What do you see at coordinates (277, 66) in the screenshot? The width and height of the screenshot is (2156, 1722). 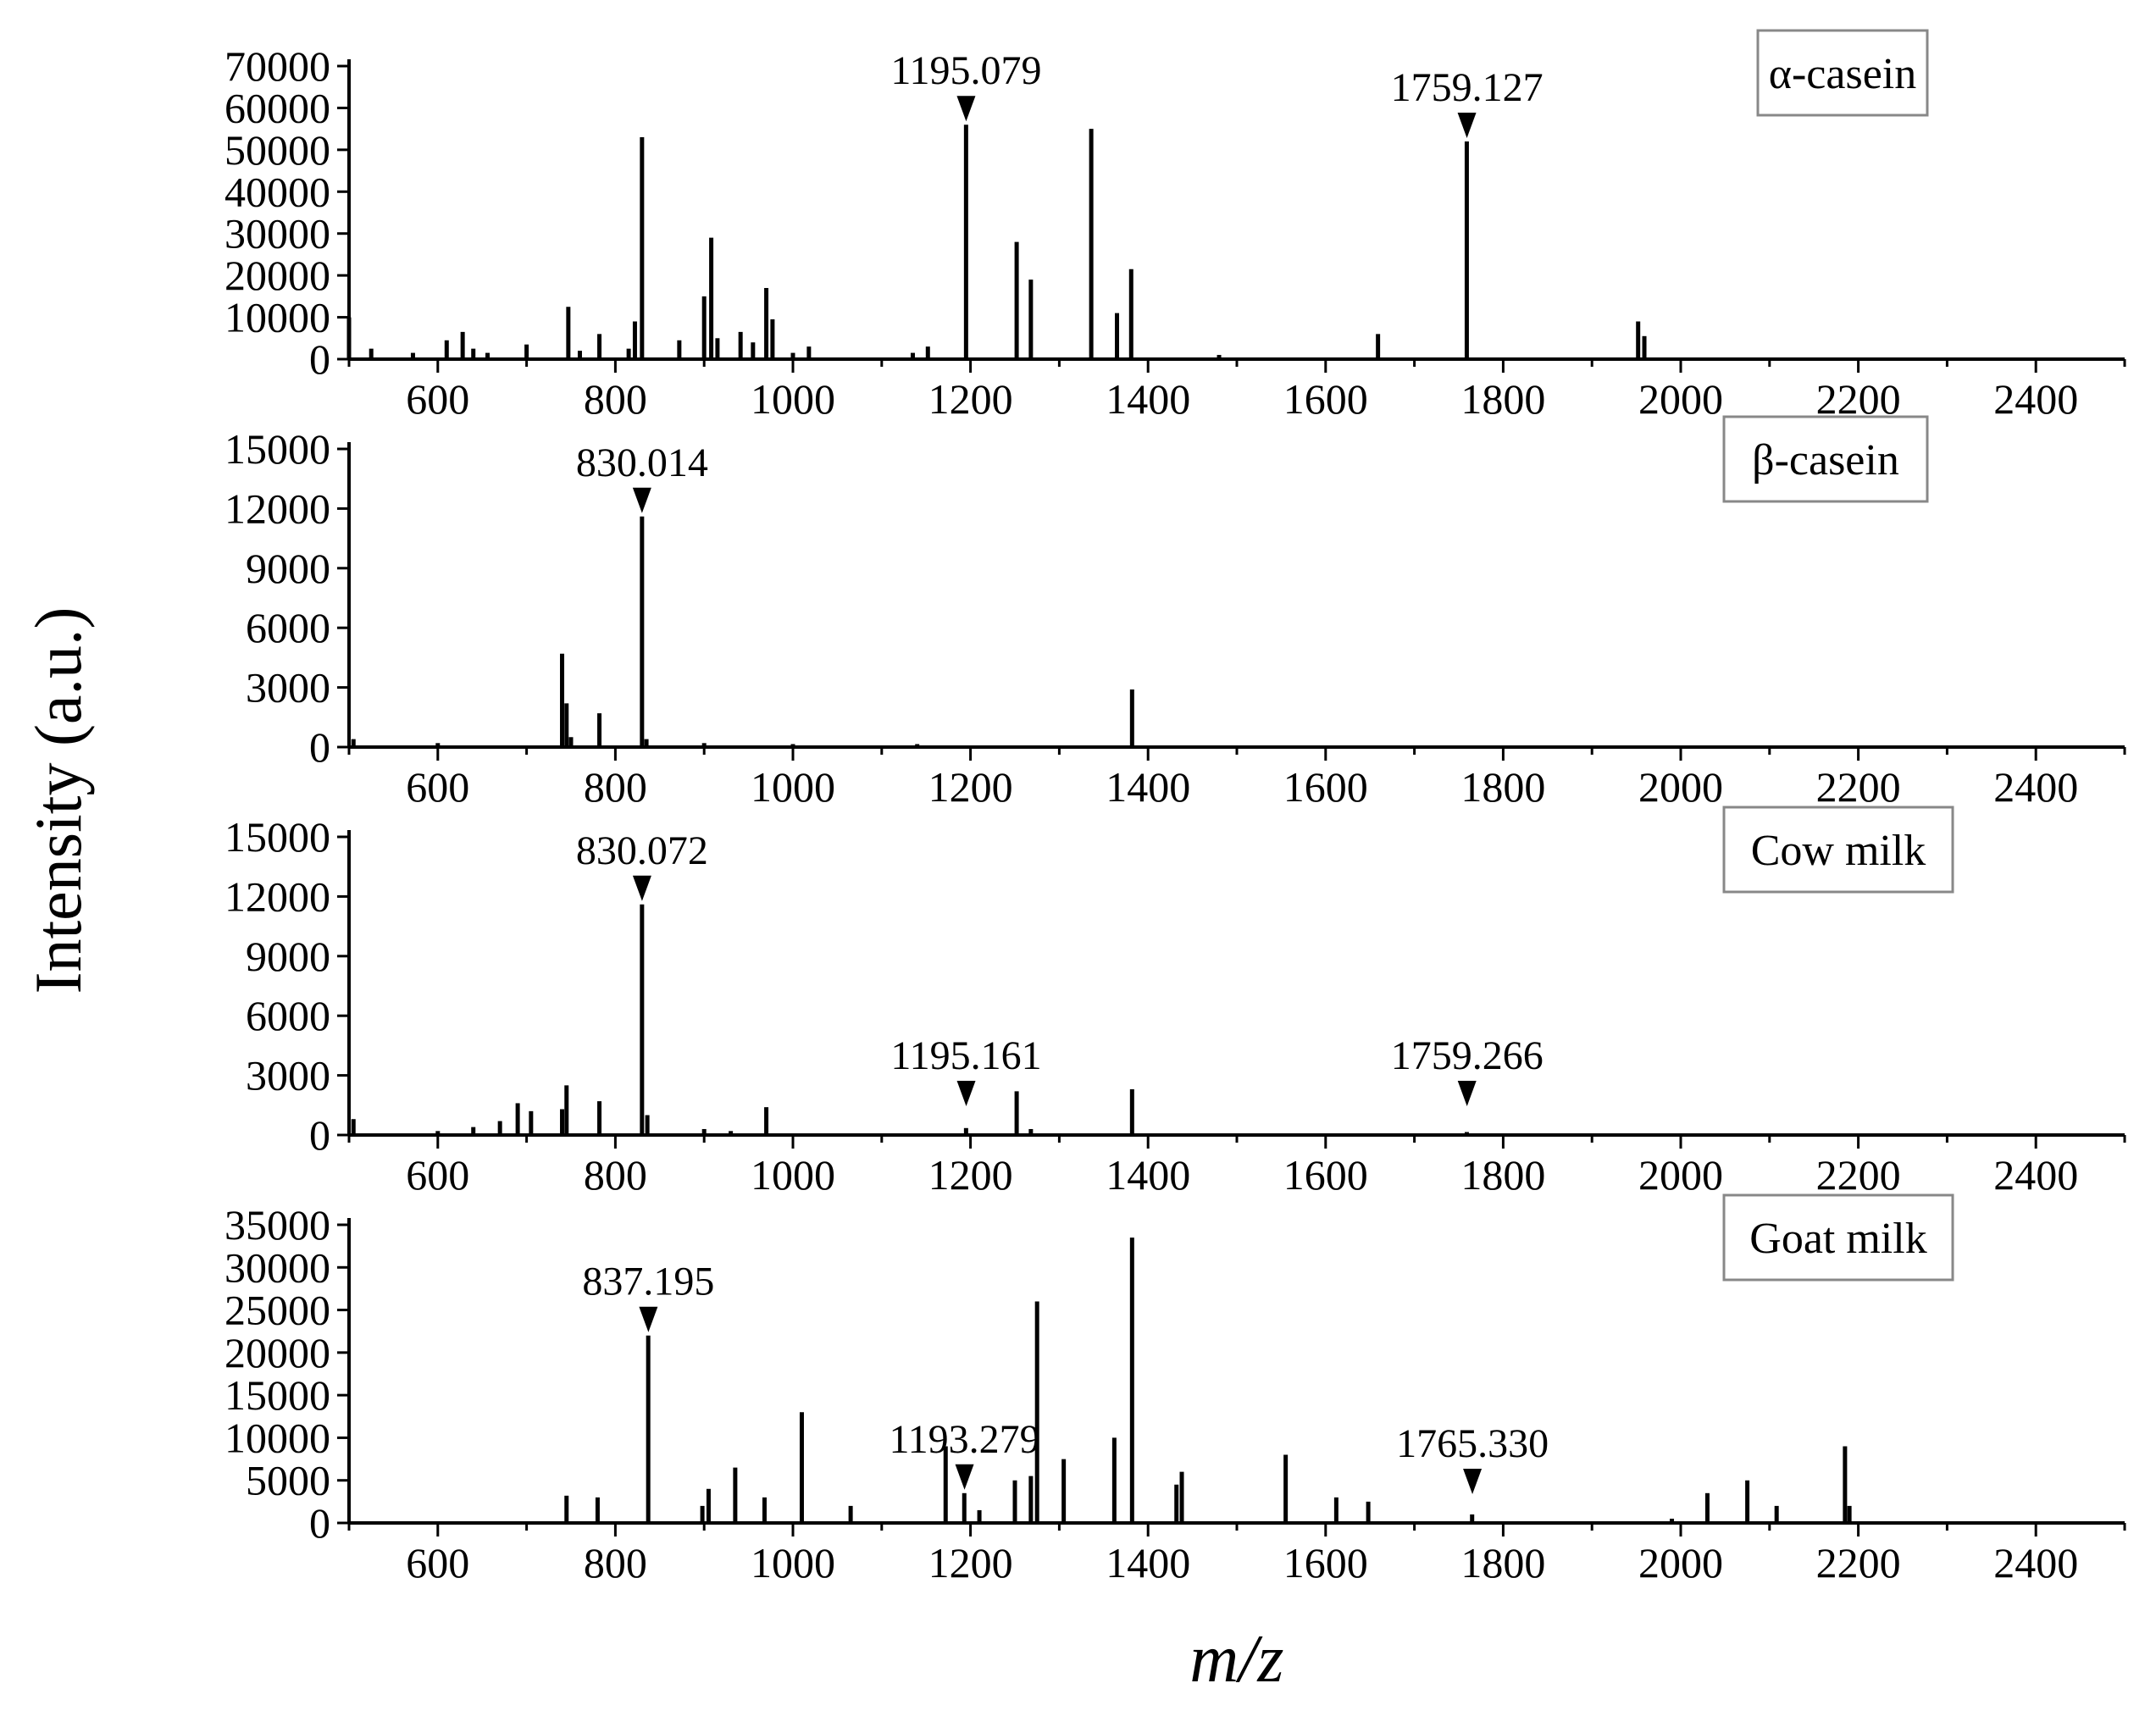 I see `y-tick-label: 70000` at bounding box center [277, 66].